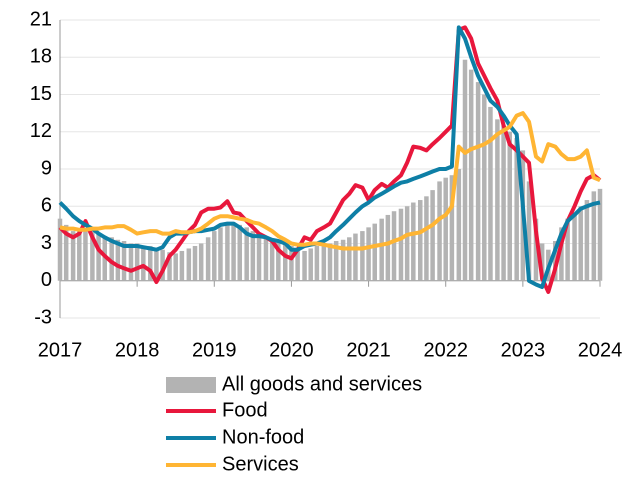 This screenshot has width=633, height=485. I want to click on y-tick-label: -3, so click(43, 317).